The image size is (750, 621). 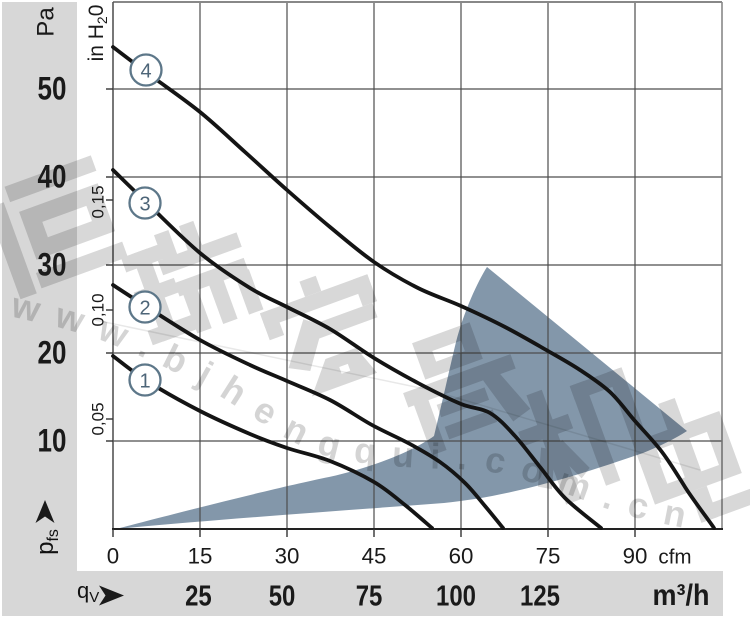 I want to click on svg-text: 1, so click(x=144, y=382).